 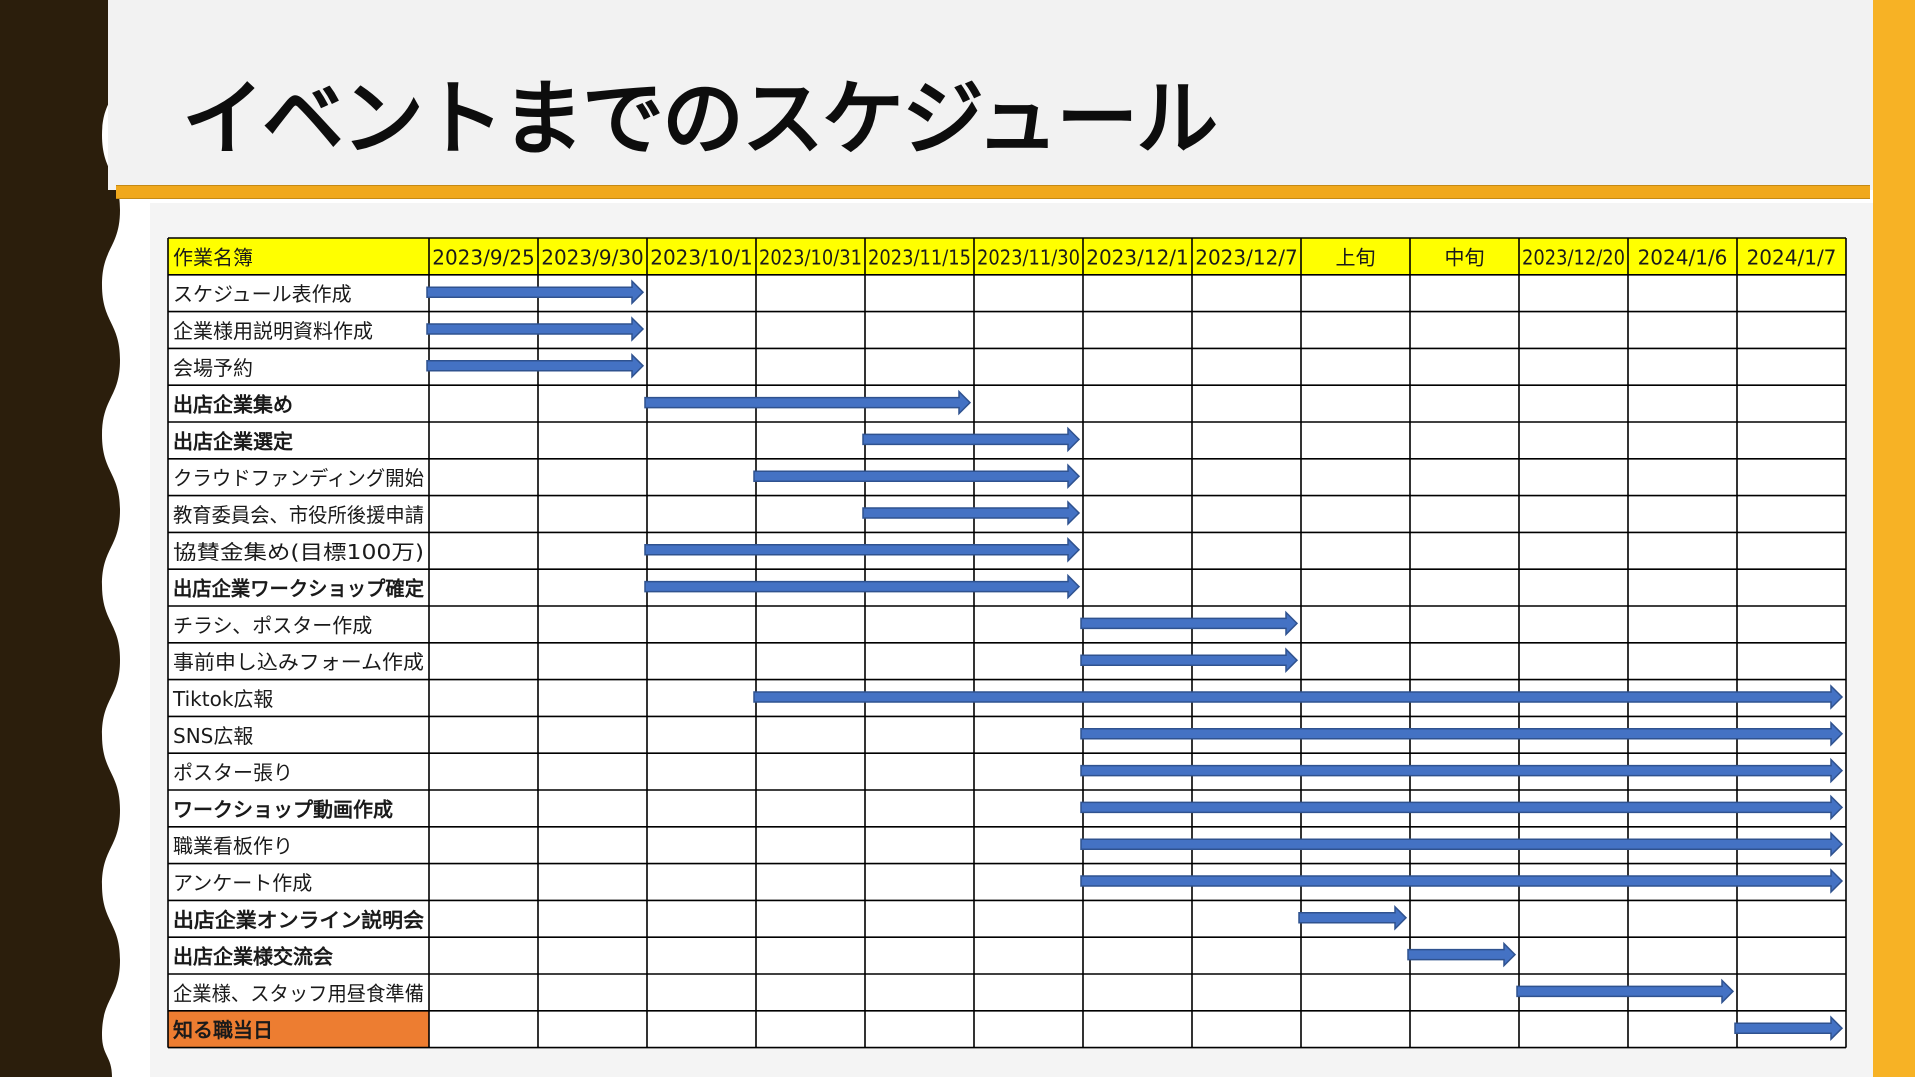 What do you see at coordinates (298, 993) in the screenshot?
I see `task-name-label: 企業様、スタッフ用昼食準備` at bounding box center [298, 993].